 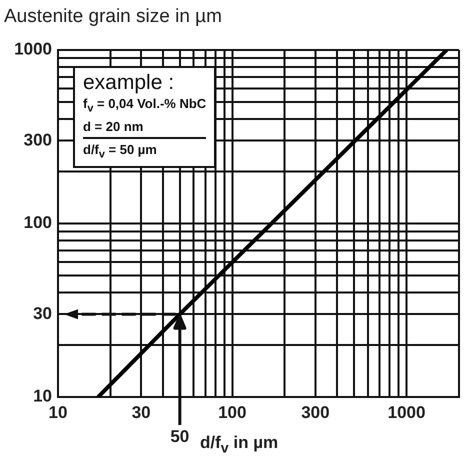 What do you see at coordinates (407, 412) in the screenshot?
I see `x-tick-label: 1000` at bounding box center [407, 412].